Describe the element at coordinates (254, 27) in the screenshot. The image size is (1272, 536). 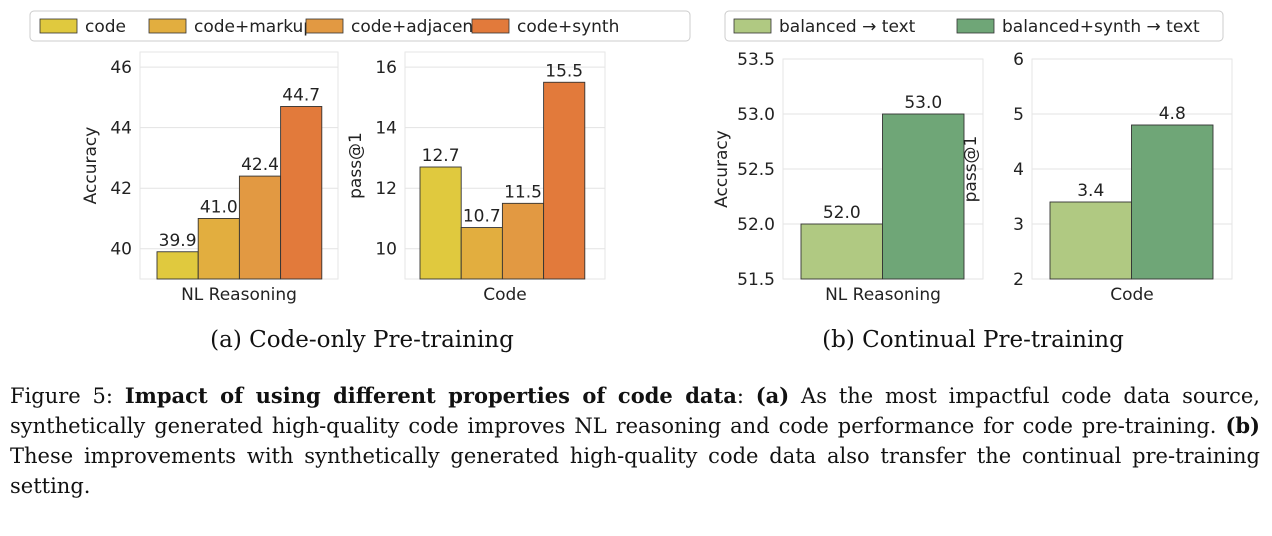
I see `panel-a-legend-label: code+markup` at that location.